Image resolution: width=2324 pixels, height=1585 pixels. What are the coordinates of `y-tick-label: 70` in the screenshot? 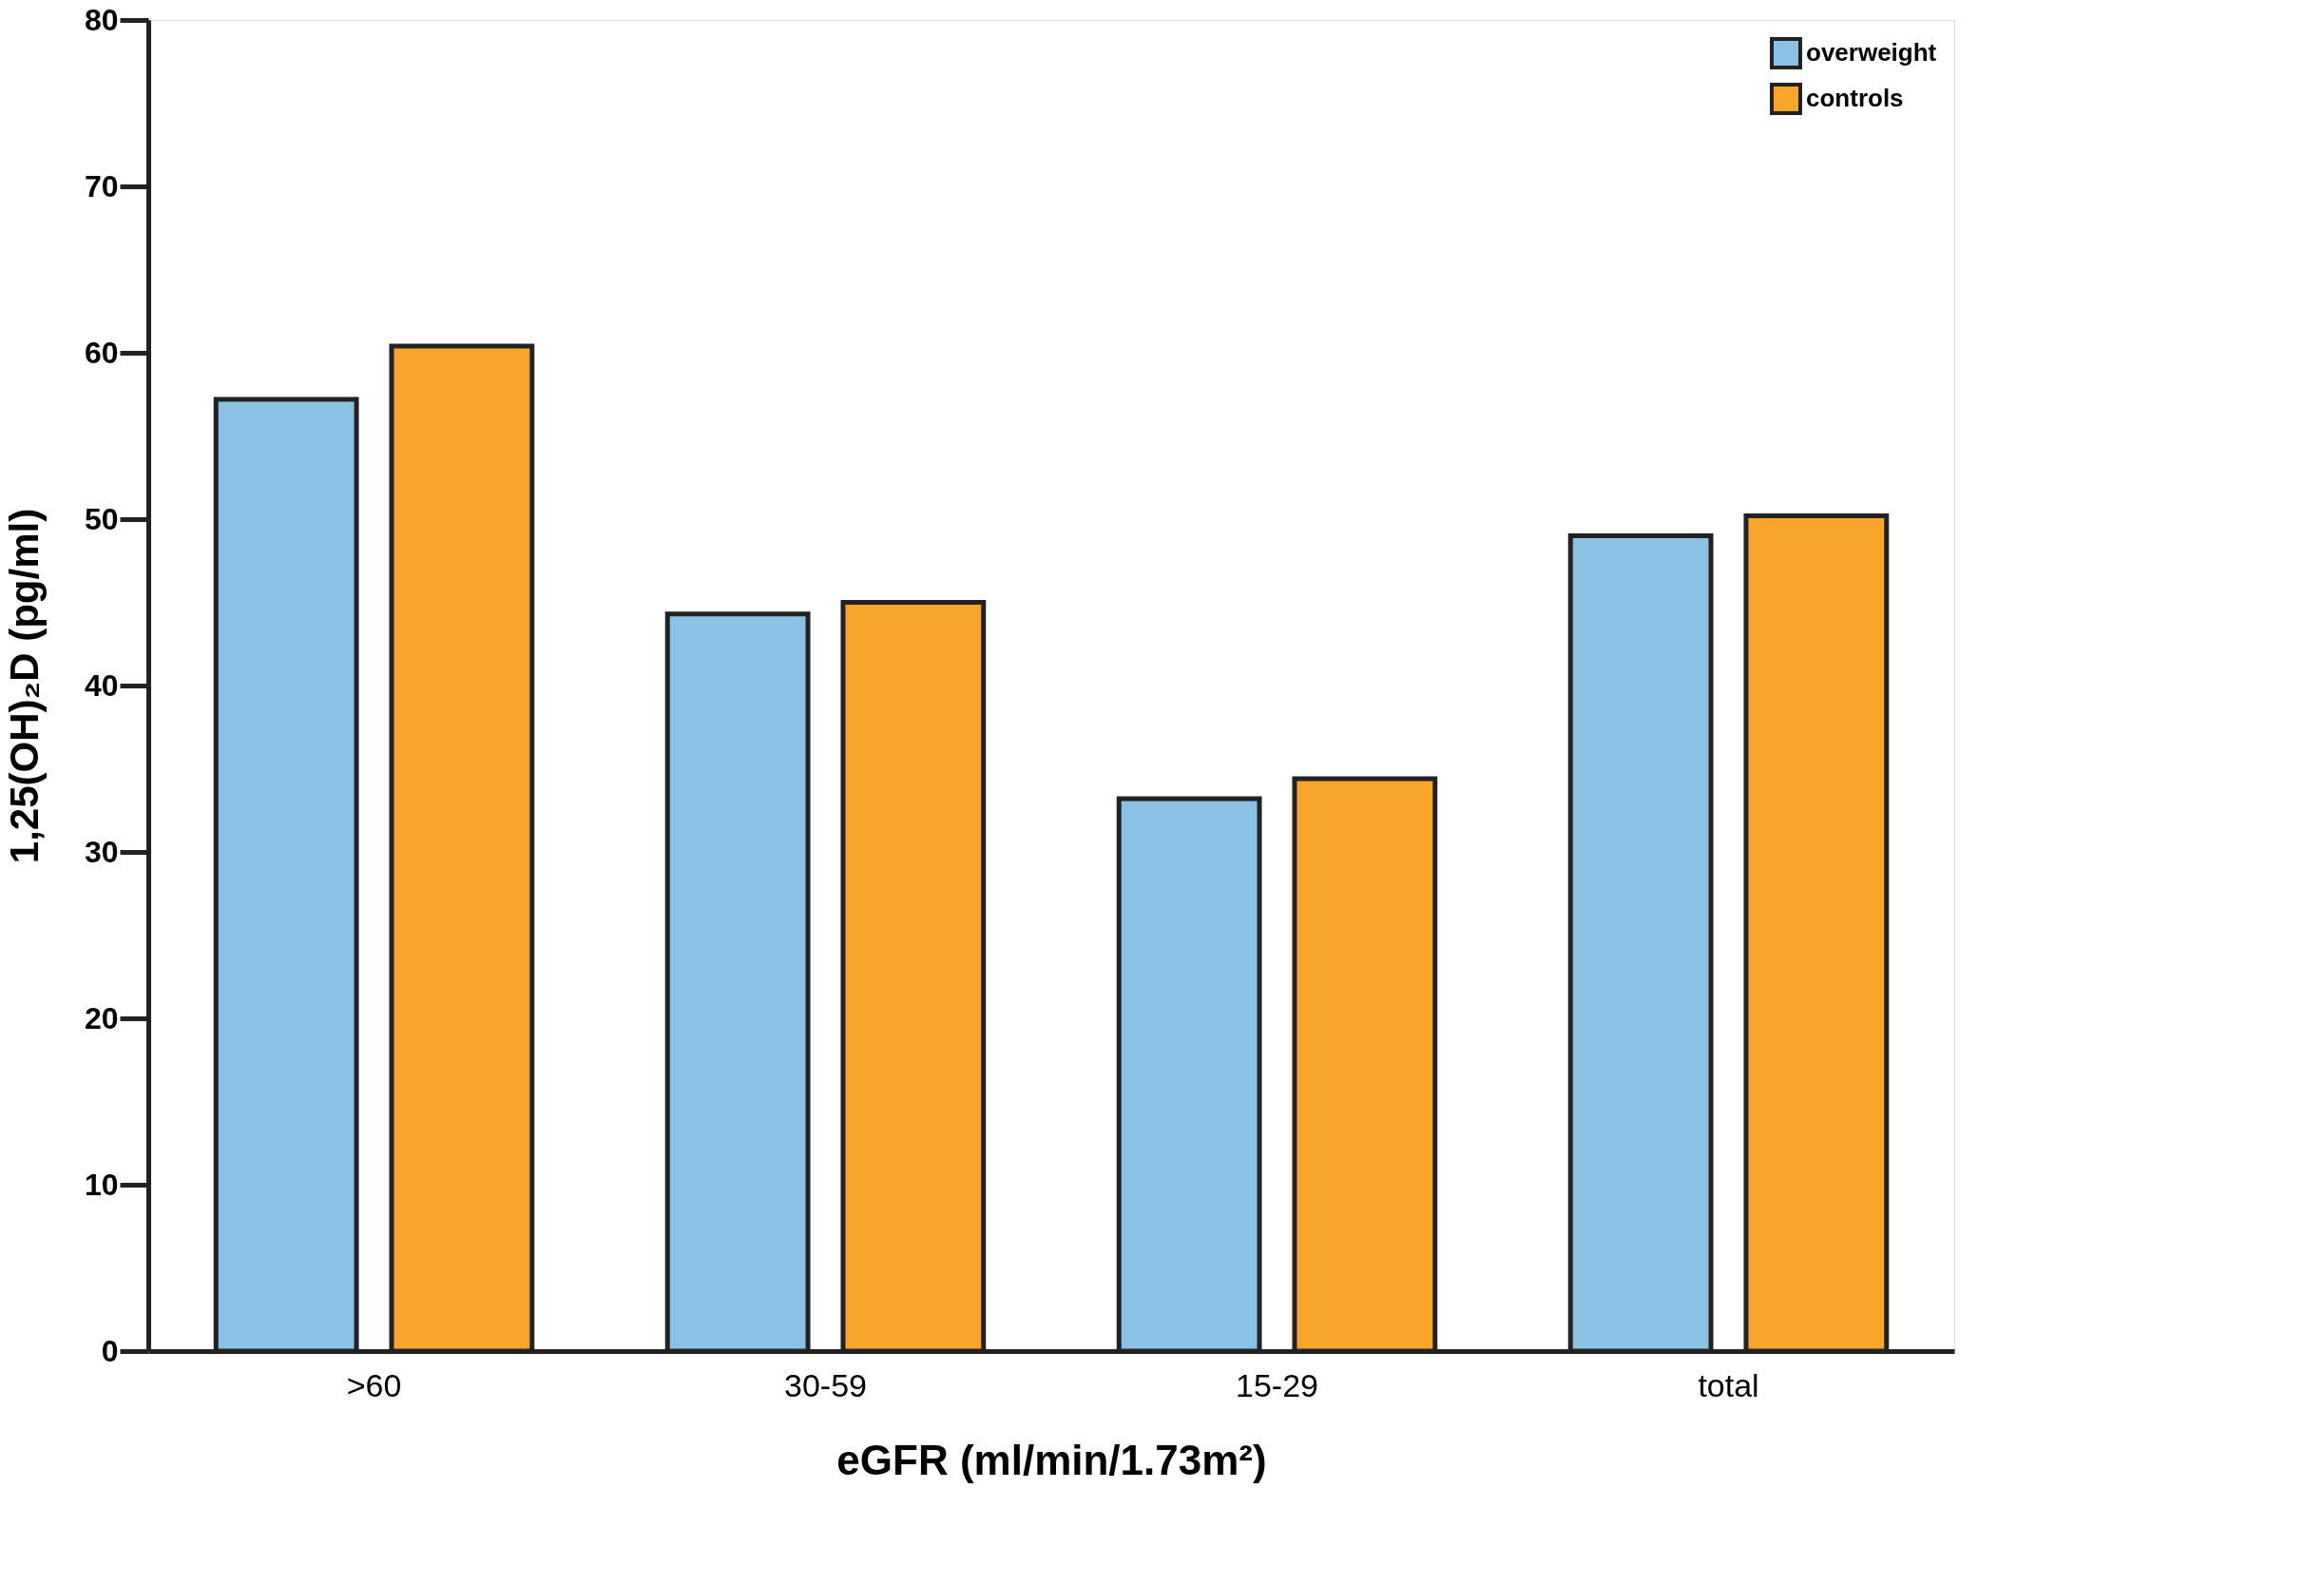 It's located at (101, 185).